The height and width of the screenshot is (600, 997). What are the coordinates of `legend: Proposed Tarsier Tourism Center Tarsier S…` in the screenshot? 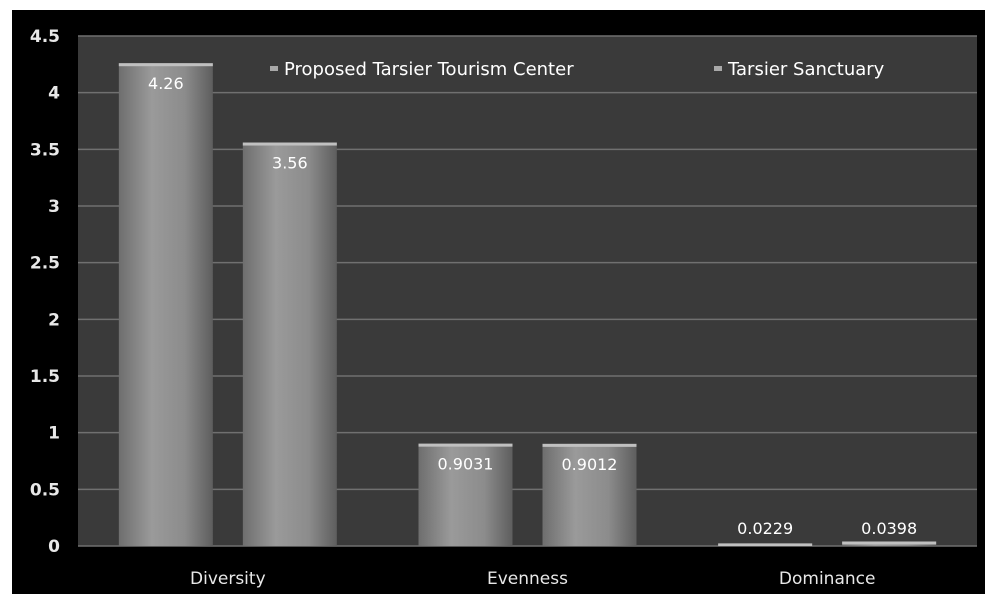 It's located at (577, 69).